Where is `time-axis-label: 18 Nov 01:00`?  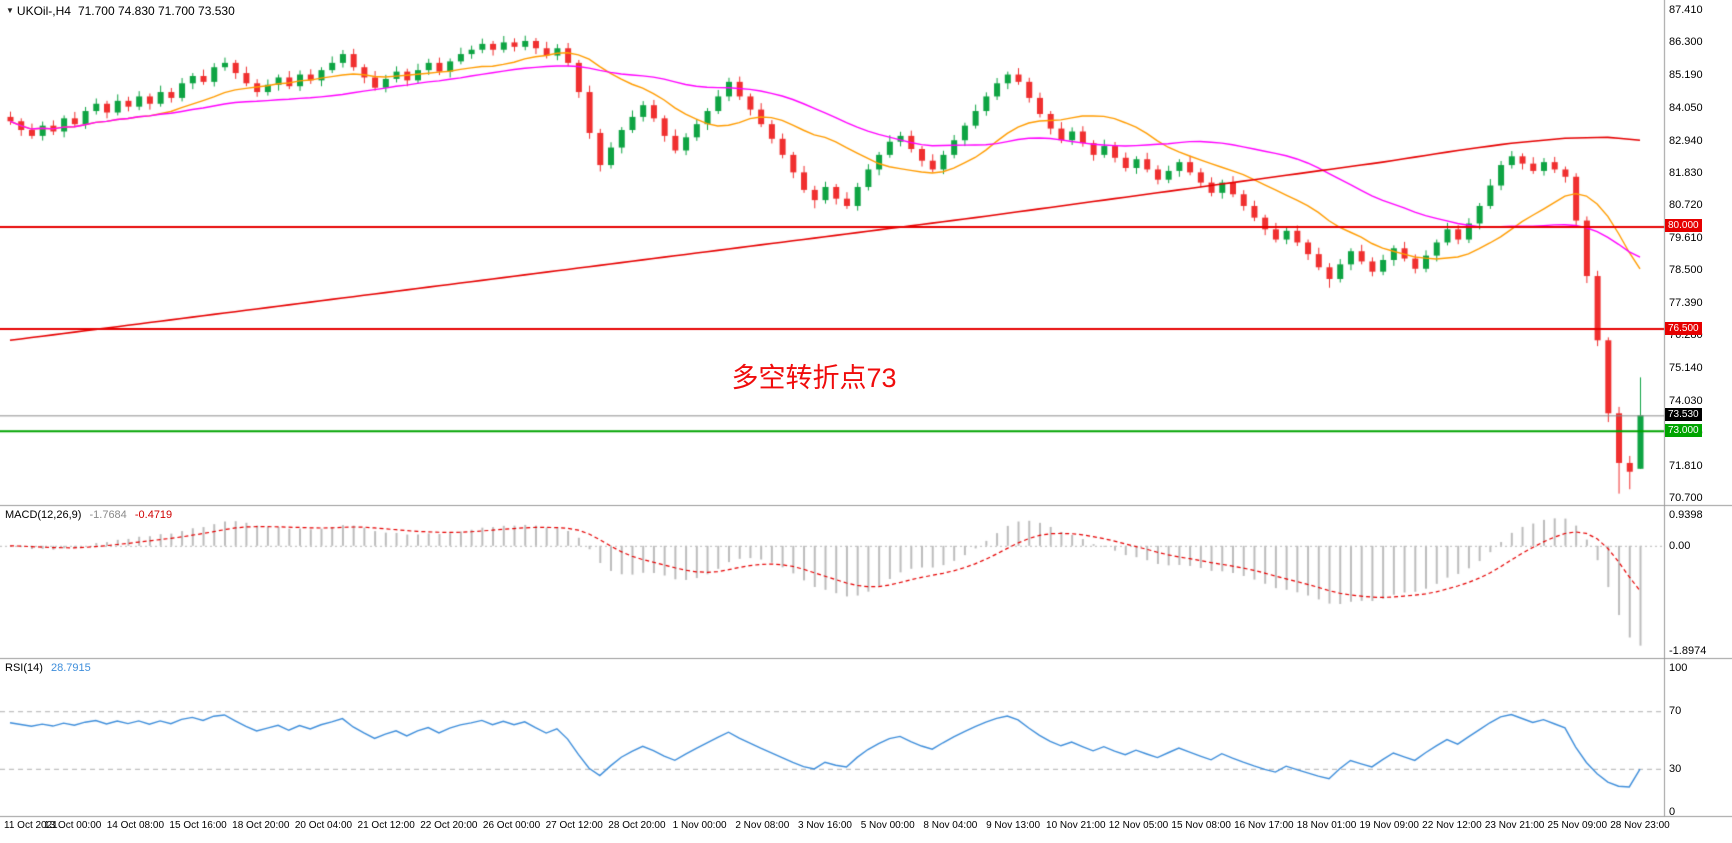 time-axis-label: 18 Nov 01:00 is located at coordinates (1326, 825).